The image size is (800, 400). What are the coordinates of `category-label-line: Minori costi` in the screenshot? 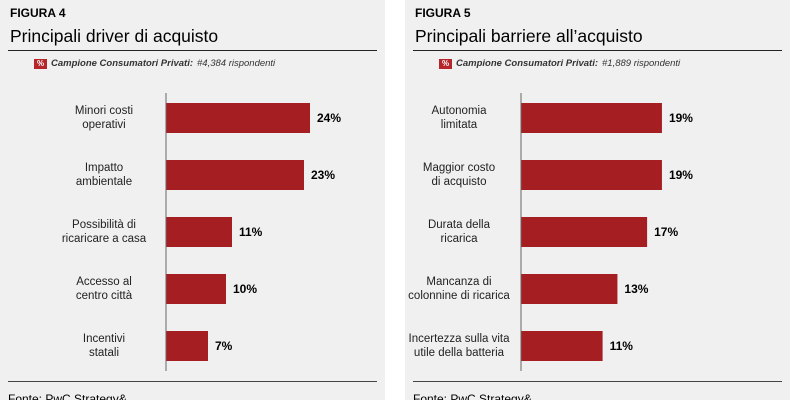 It's located at (104, 111).